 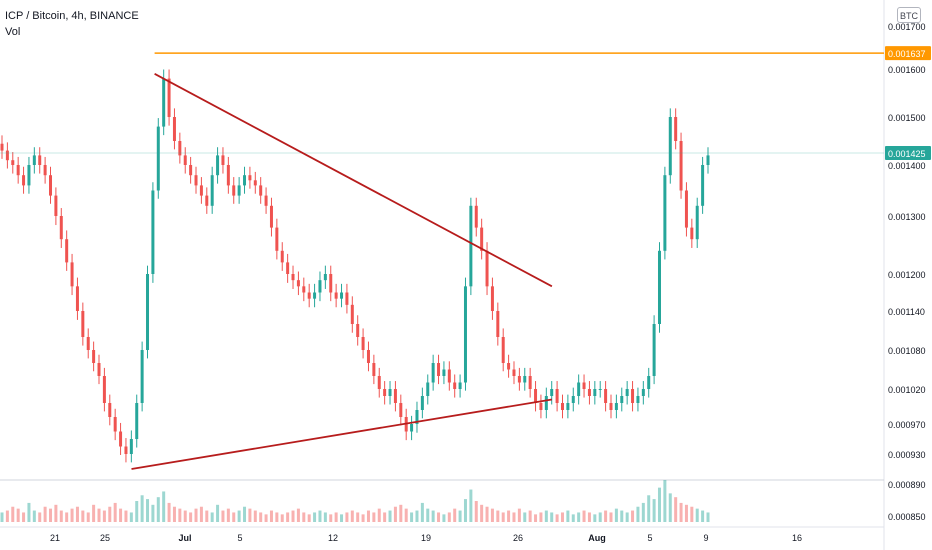 I want to click on time-tick-label: Jul, so click(x=184, y=538).